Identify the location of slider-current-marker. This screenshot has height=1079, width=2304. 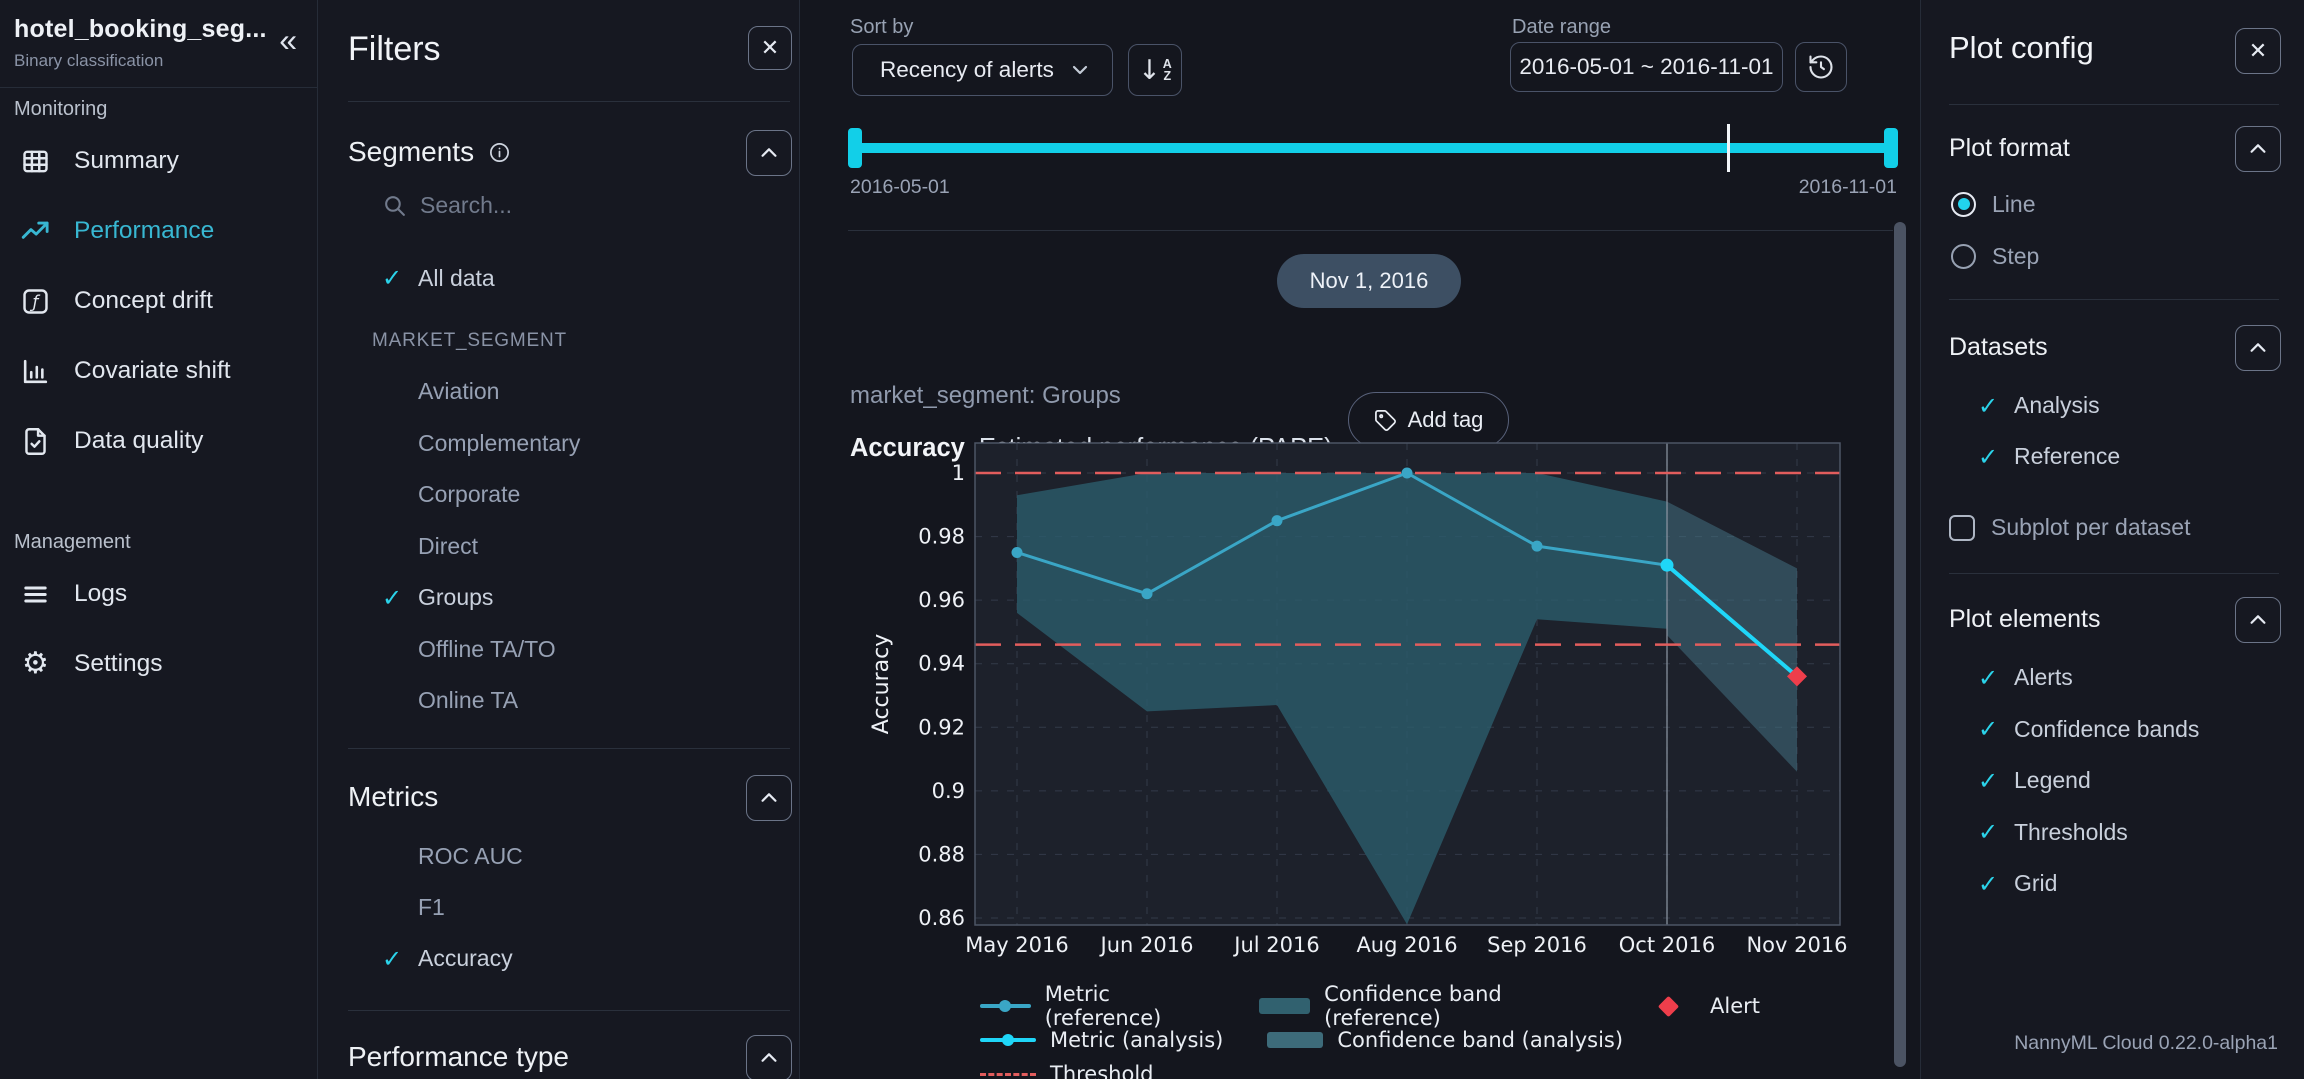
(1728, 148).